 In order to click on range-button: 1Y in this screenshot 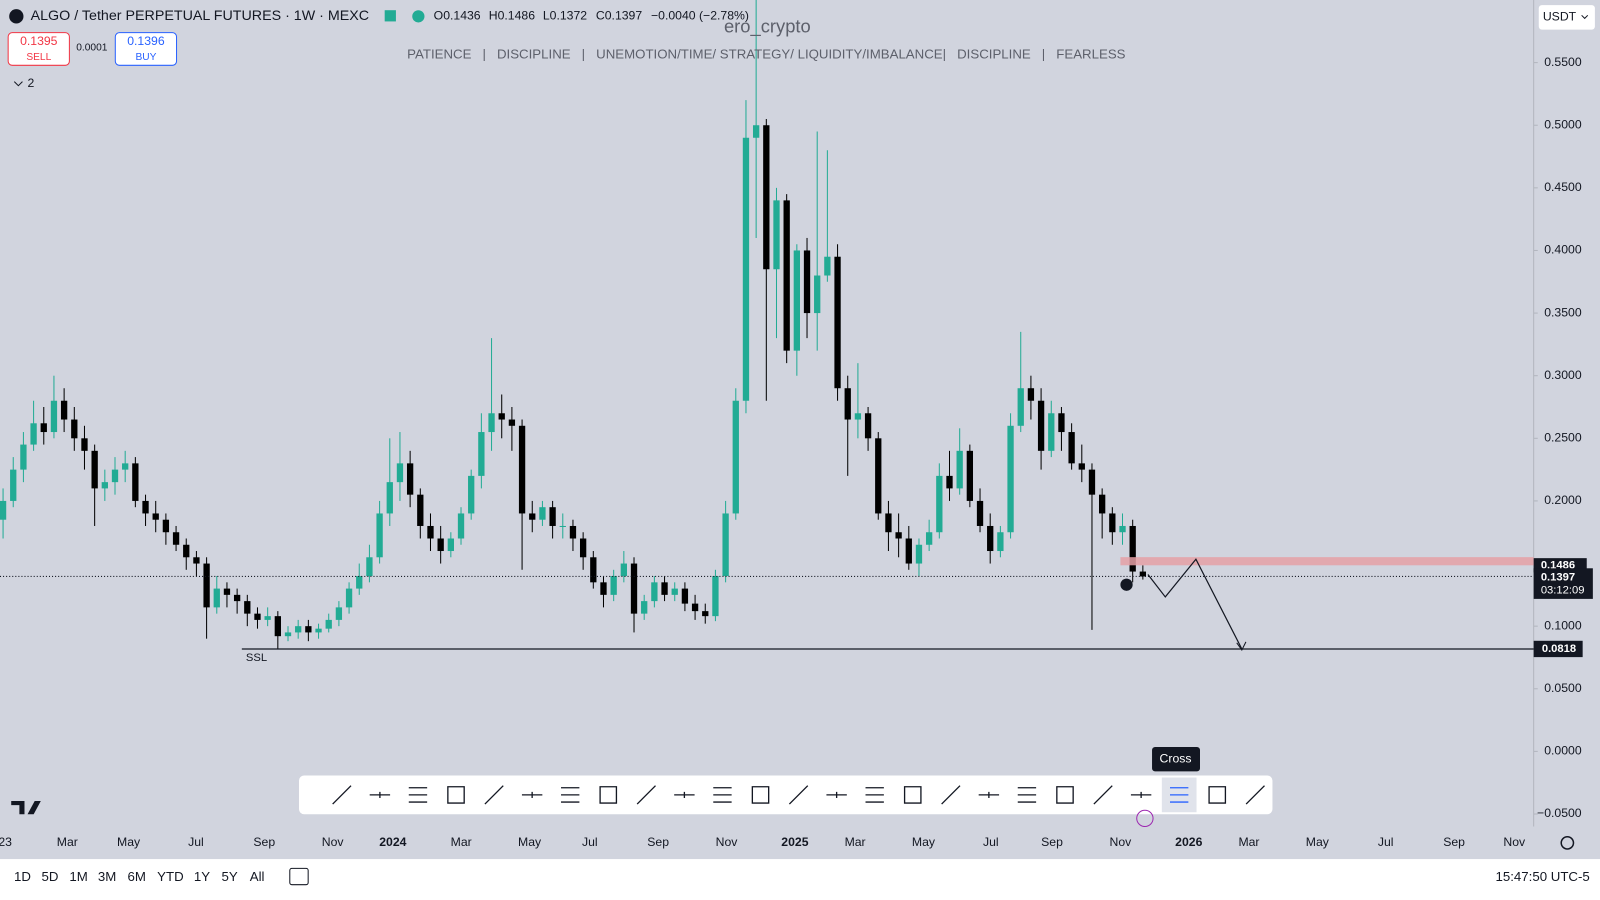, I will do `click(202, 876)`.